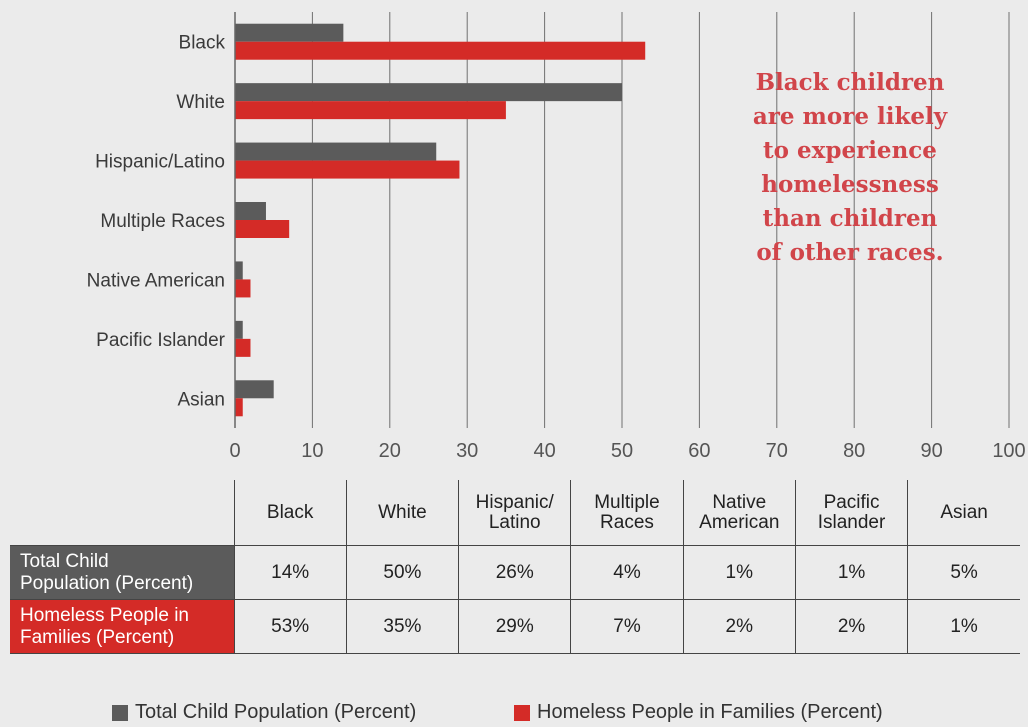 The width and height of the screenshot is (1028, 727). I want to click on legend-item-total: Total Child Population (Percent), so click(264, 712).